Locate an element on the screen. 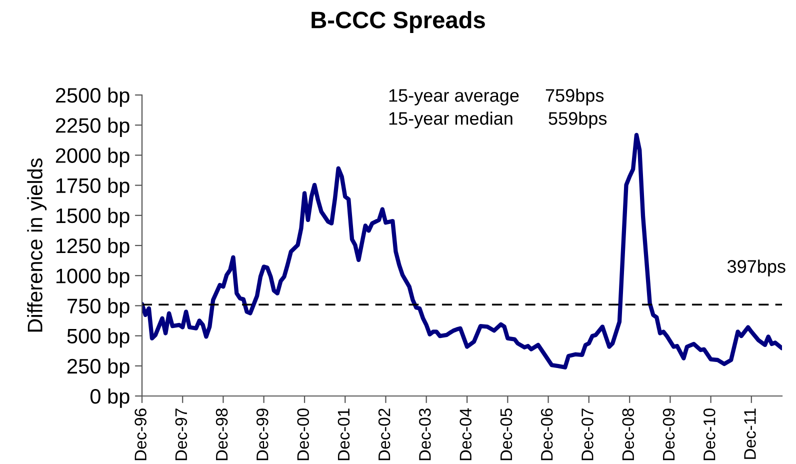 The image size is (796, 464). y-tick-label: 1500 bp is located at coordinates (93, 218).